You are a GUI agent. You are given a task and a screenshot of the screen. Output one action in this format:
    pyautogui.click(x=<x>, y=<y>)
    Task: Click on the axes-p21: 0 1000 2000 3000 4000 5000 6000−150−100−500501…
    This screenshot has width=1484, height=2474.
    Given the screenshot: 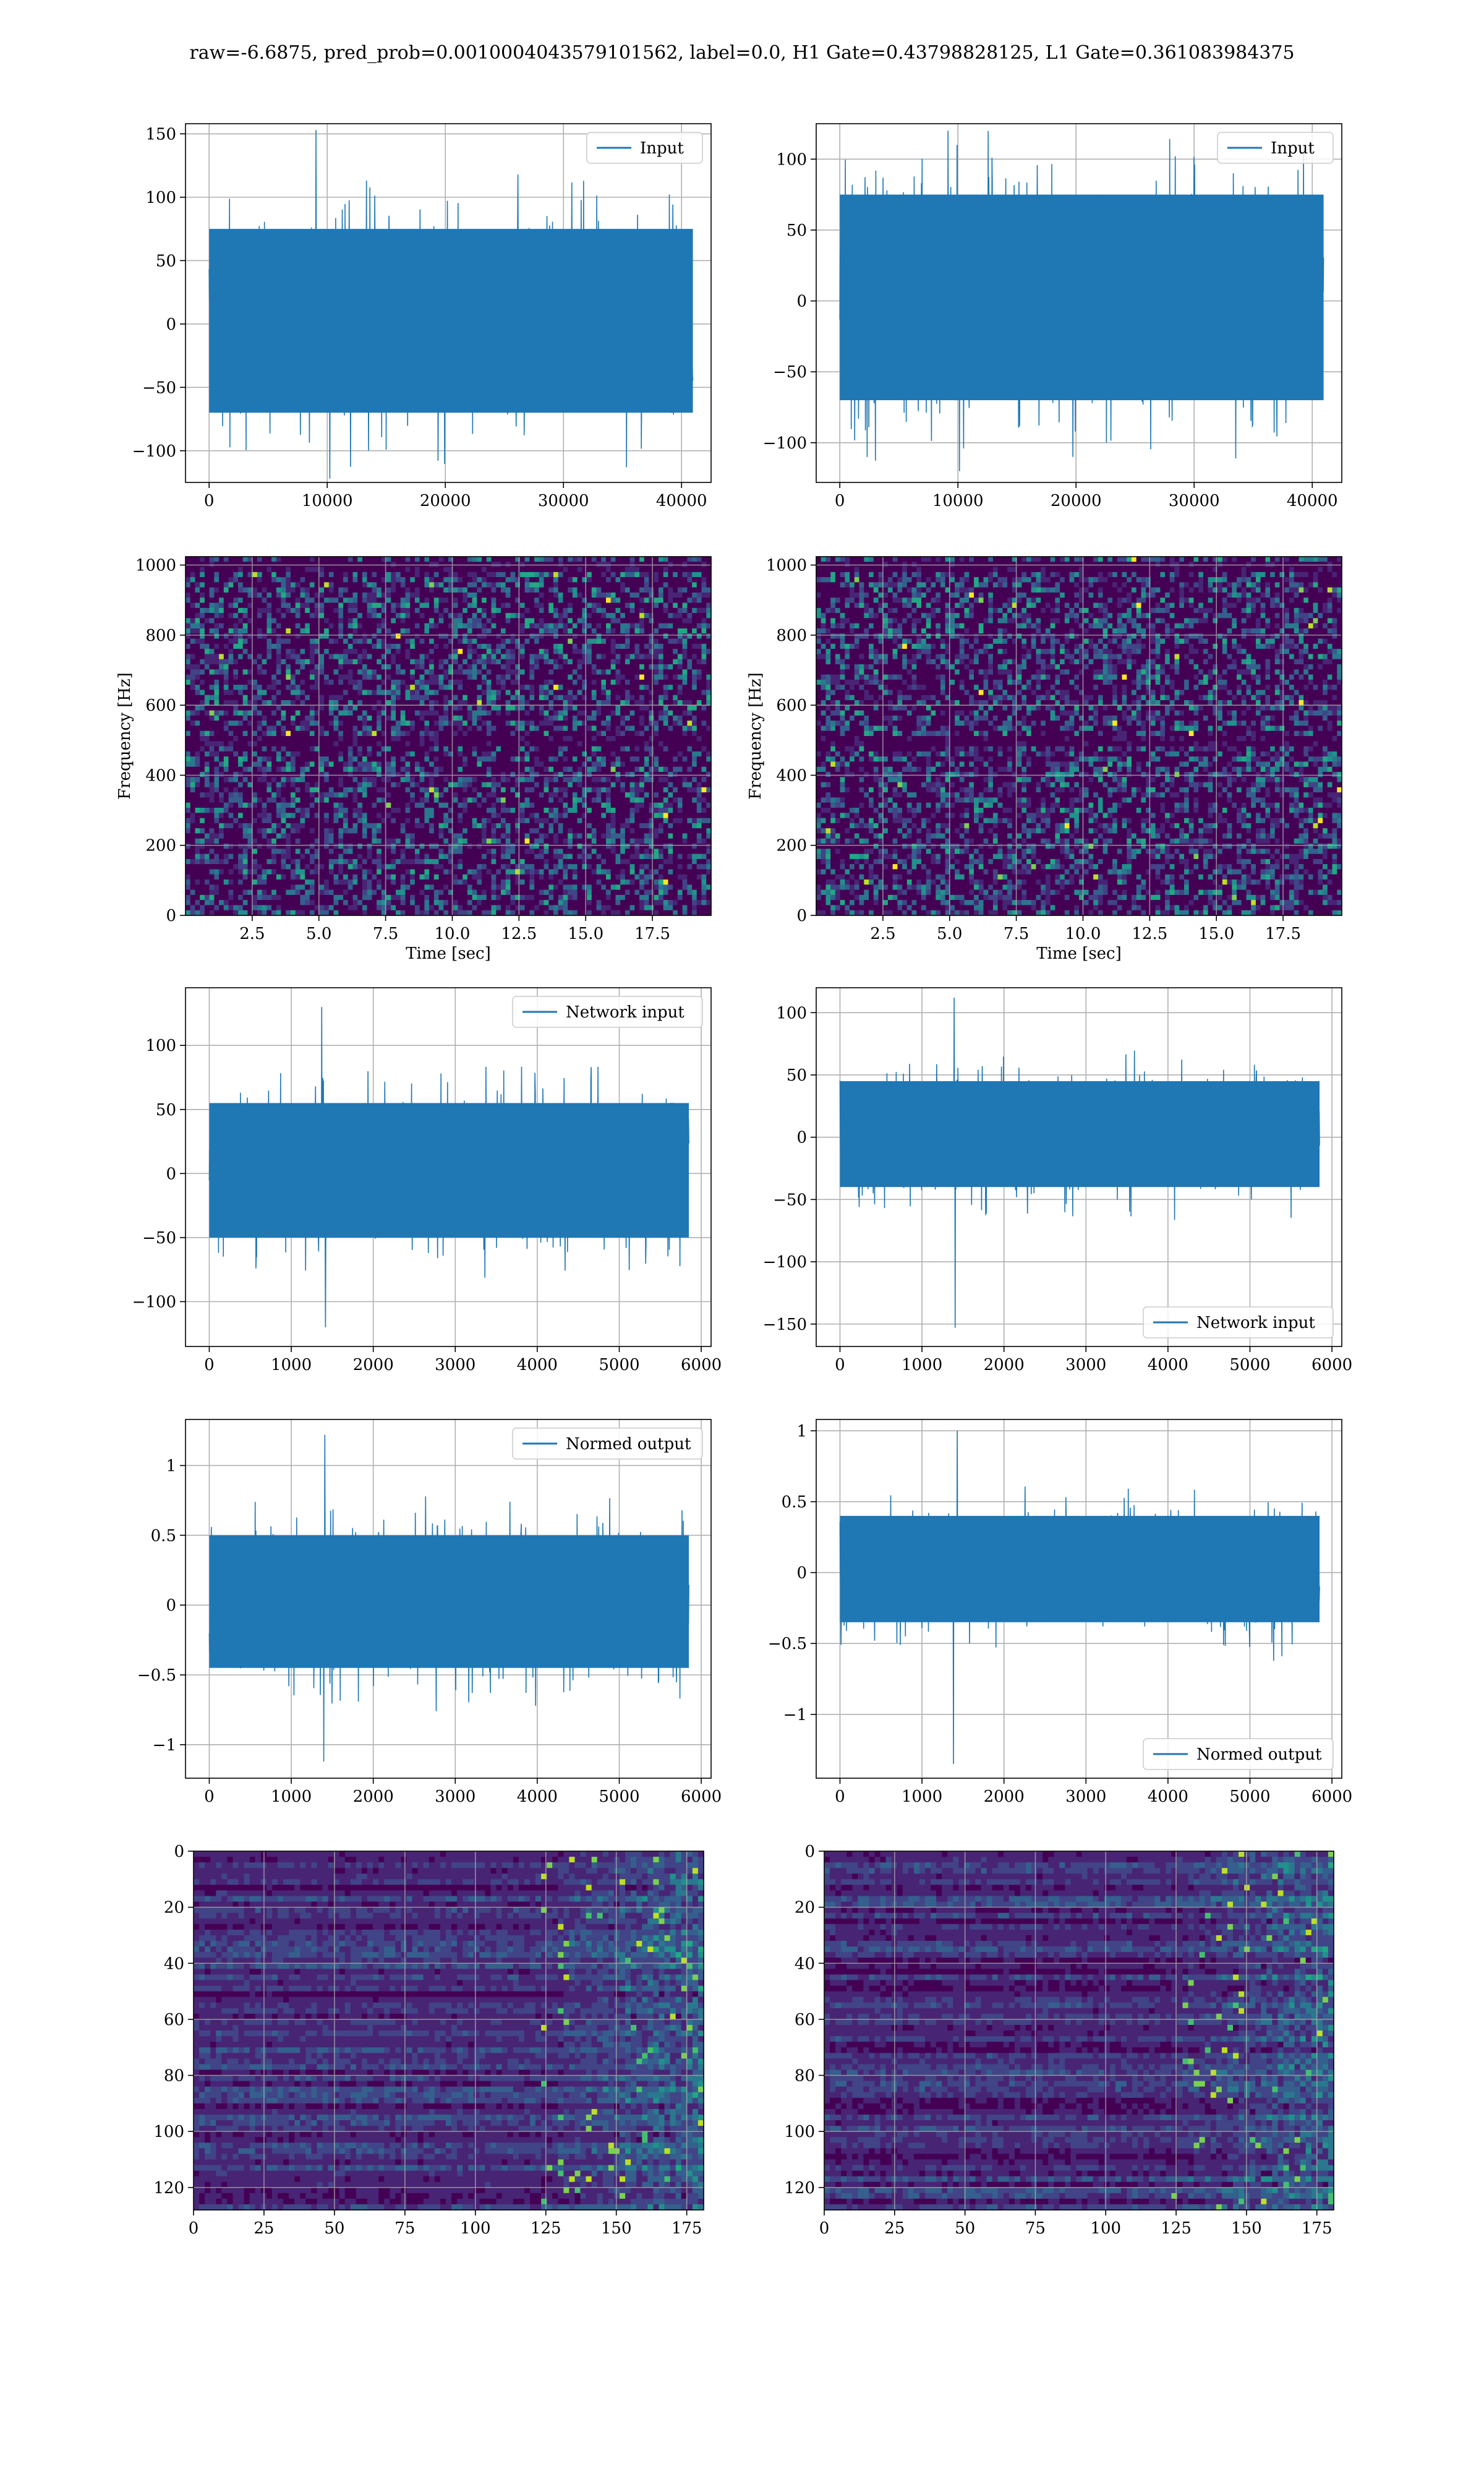 What is the action you would take?
    pyautogui.click(x=1058, y=1181)
    